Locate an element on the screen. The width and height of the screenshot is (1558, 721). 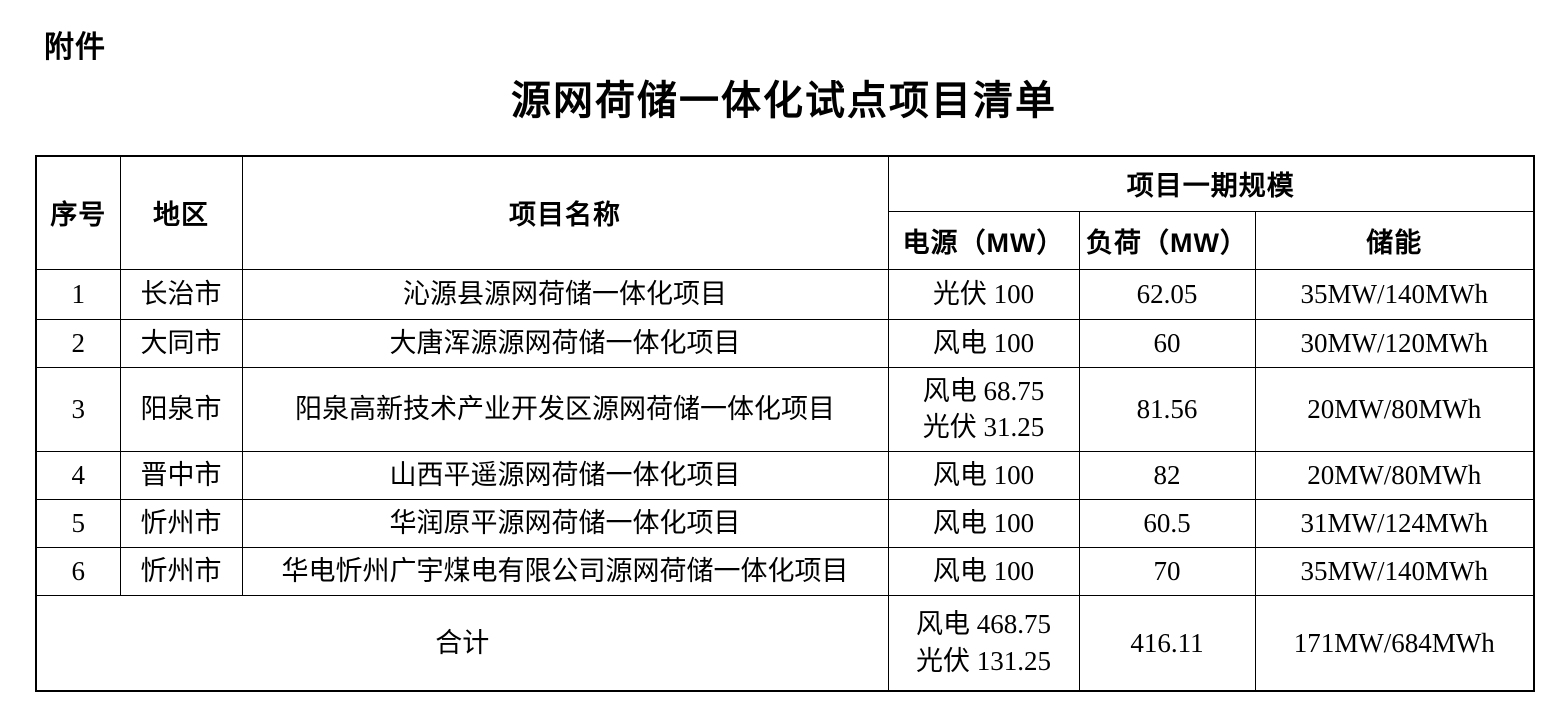
cell-region: 长治市 is located at coordinates (181, 294).